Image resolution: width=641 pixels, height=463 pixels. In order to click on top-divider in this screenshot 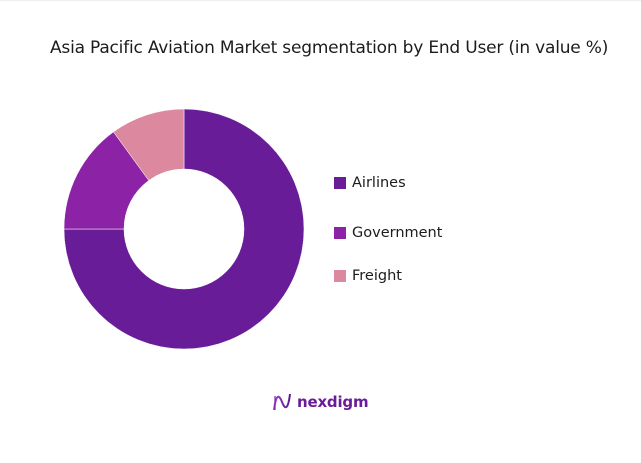, I will do `click(320, 0)`.